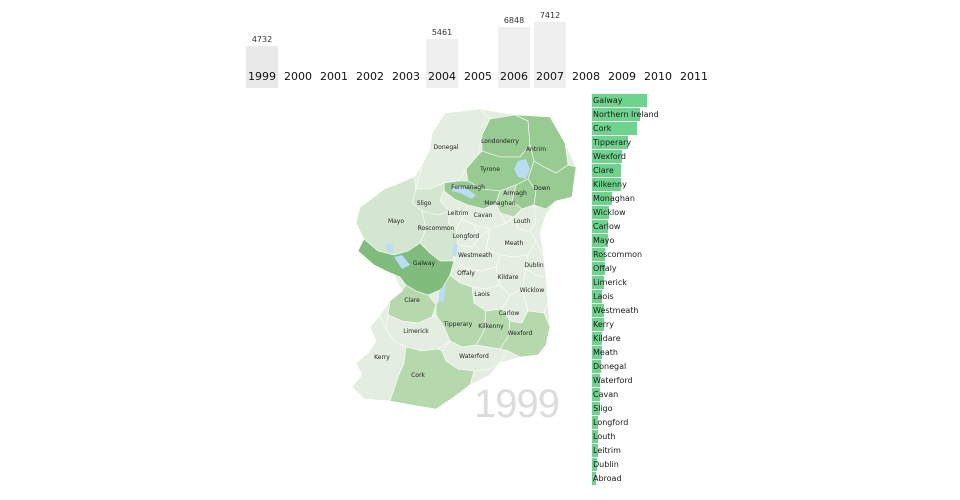  What do you see at coordinates (667, 156) in the screenshot?
I see `ranking-row: Wexford` at bounding box center [667, 156].